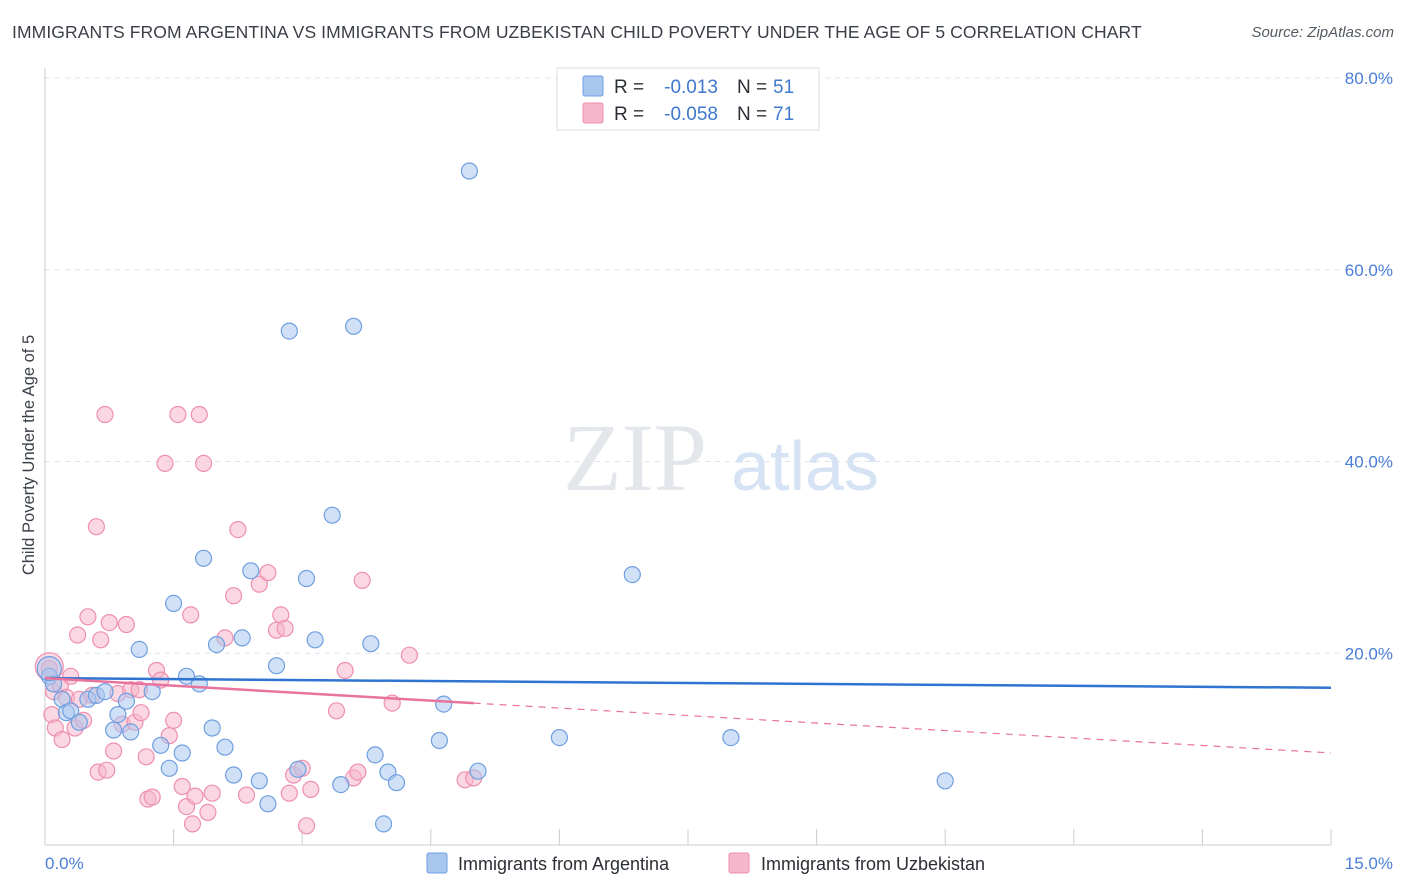 The height and width of the screenshot is (892, 1406). What do you see at coordinates (691, 114) in the screenshot?
I see `legend-r-value-uzbekistan: -0.058` at bounding box center [691, 114].